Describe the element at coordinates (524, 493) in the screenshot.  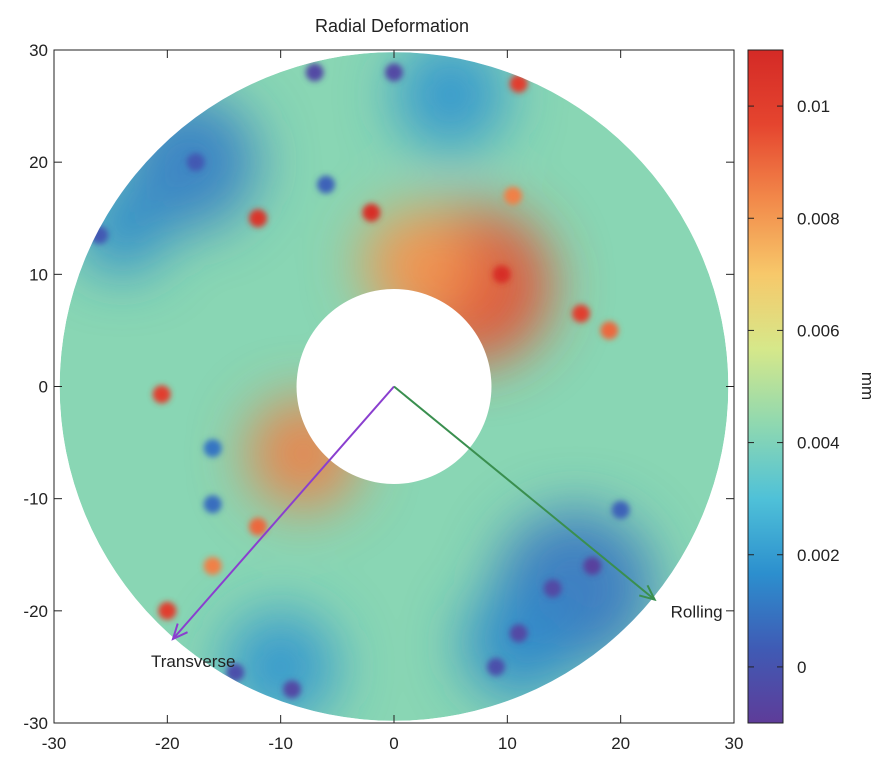
I see `rolling-arrow-line` at that location.